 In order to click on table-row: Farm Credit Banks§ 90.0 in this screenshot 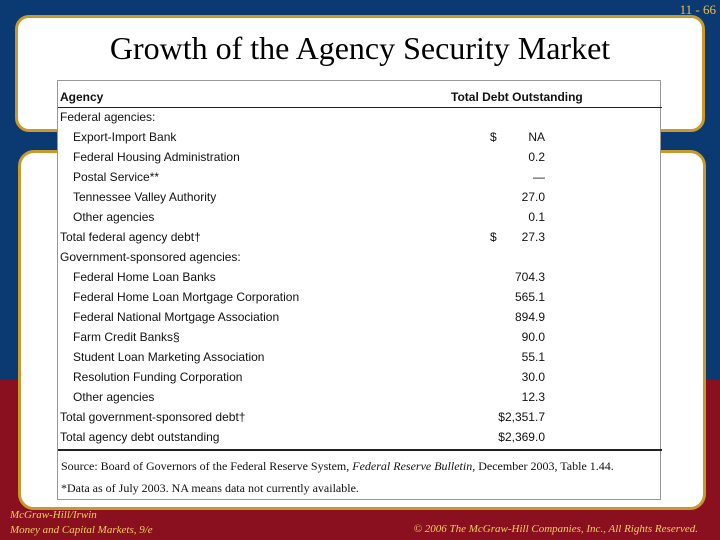, I will do `click(360, 337)`.